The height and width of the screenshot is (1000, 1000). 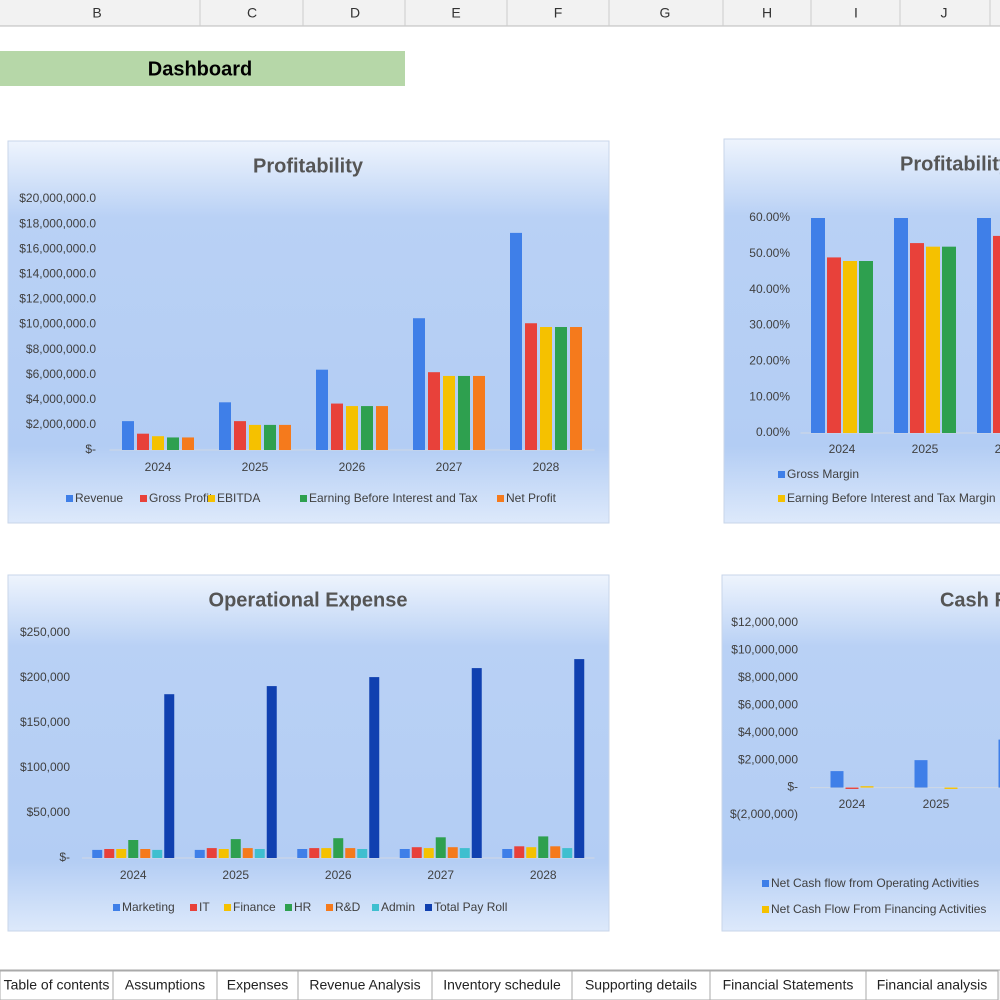 I want to click on sheet-tab-label: Financial Statements, so click(x=788, y=985).